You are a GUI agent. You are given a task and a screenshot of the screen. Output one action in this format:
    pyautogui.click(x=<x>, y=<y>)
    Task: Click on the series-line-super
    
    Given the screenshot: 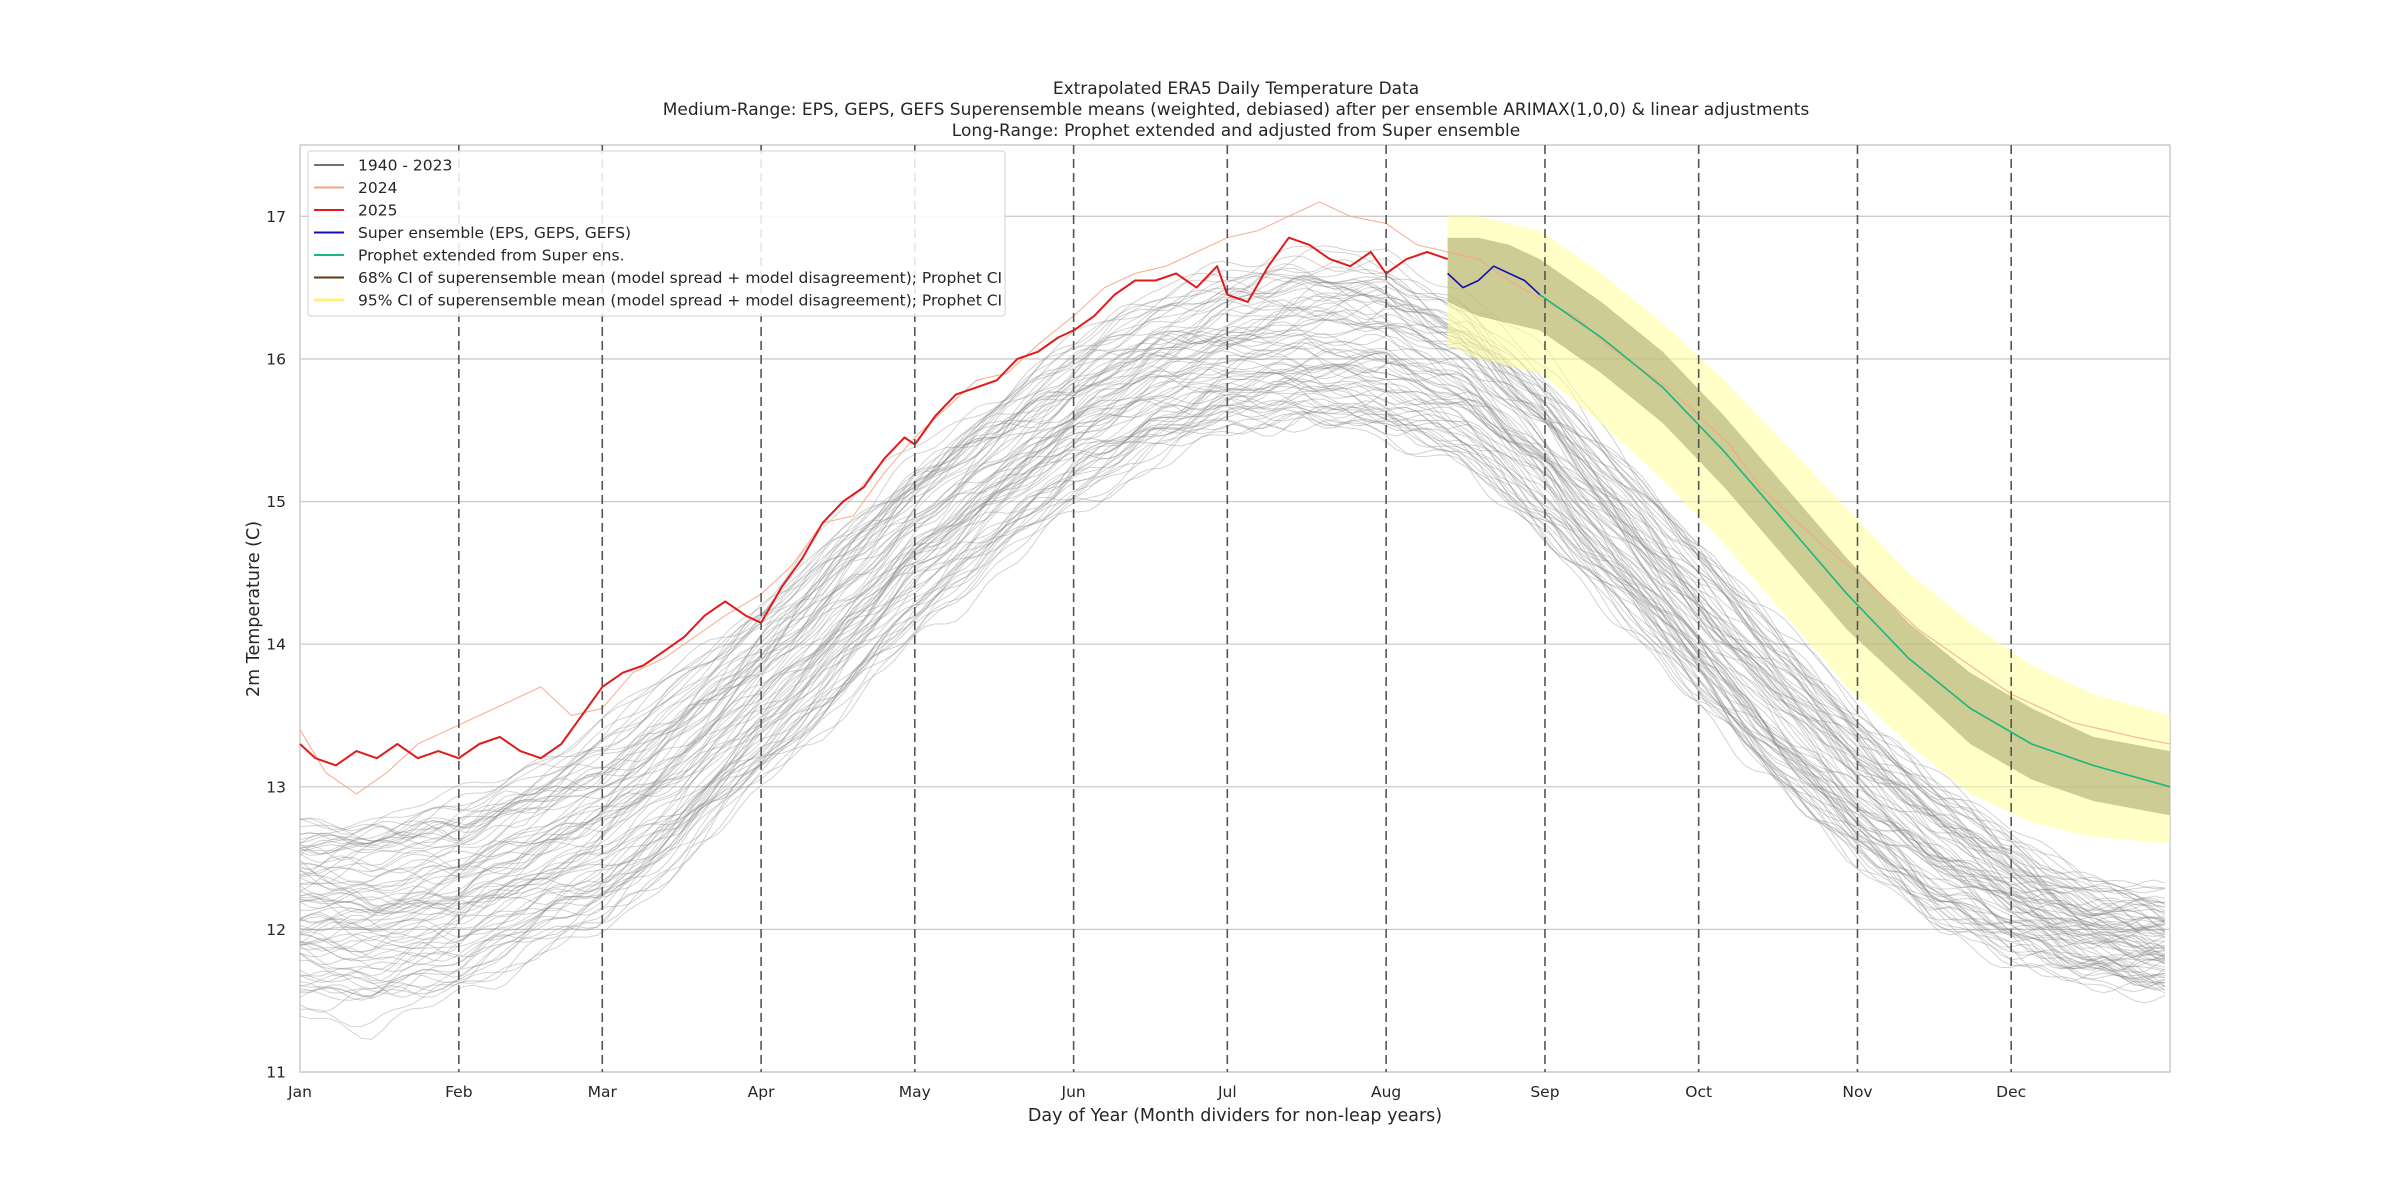 What is the action you would take?
    pyautogui.click(x=1494, y=280)
    